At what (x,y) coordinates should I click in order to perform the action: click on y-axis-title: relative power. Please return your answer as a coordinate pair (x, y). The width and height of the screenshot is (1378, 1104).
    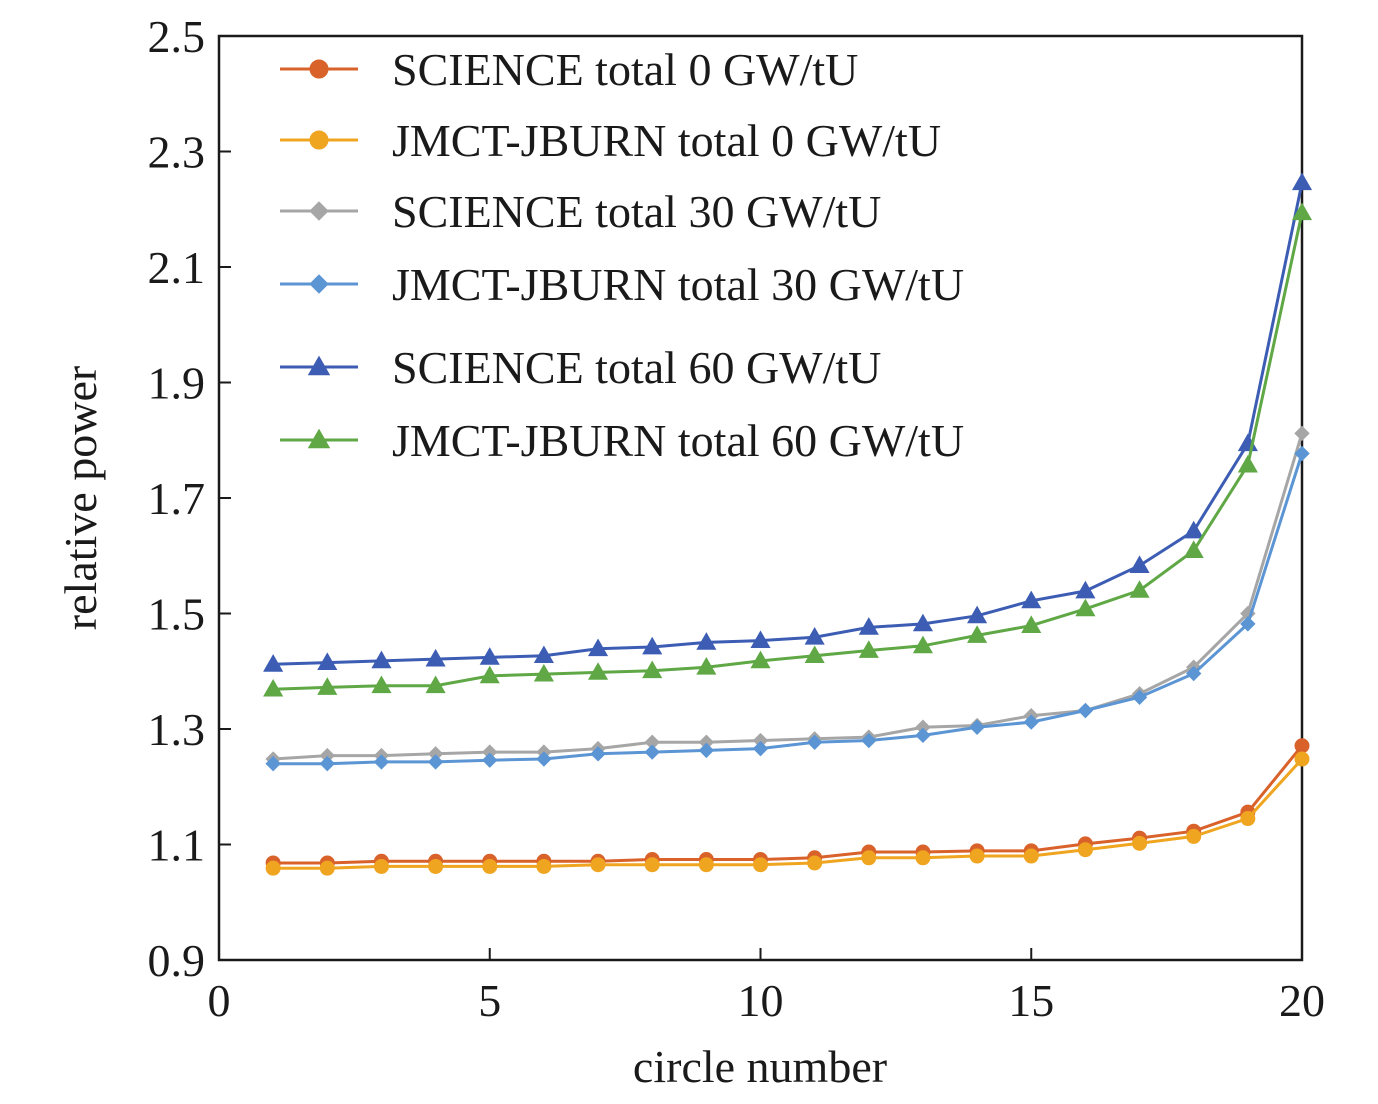
    Looking at the image, I should click on (80, 498).